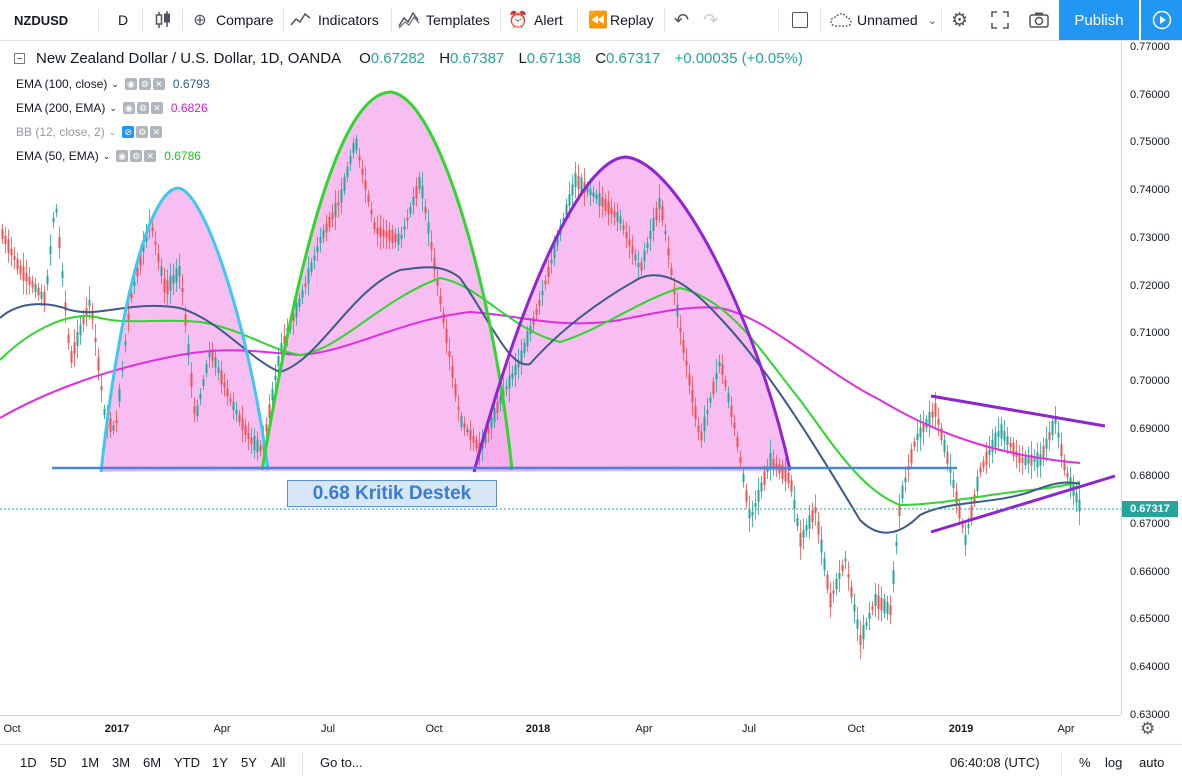 The height and width of the screenshot is (784, 1182). I want to click on close-label: C, so click(601, 58).